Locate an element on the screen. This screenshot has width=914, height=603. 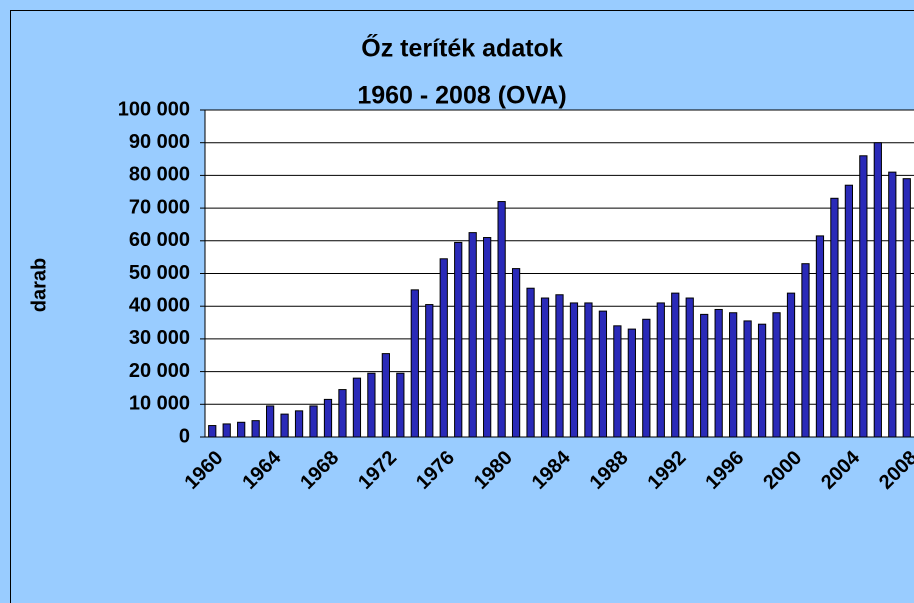
y-tick-label: 60 000 is located at coordinates (159, 240).